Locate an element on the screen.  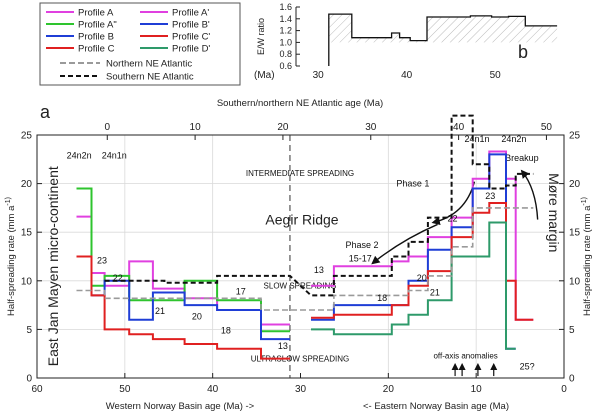
legend-label: Southern NE Atlantic is located at coordinates (150, 77).